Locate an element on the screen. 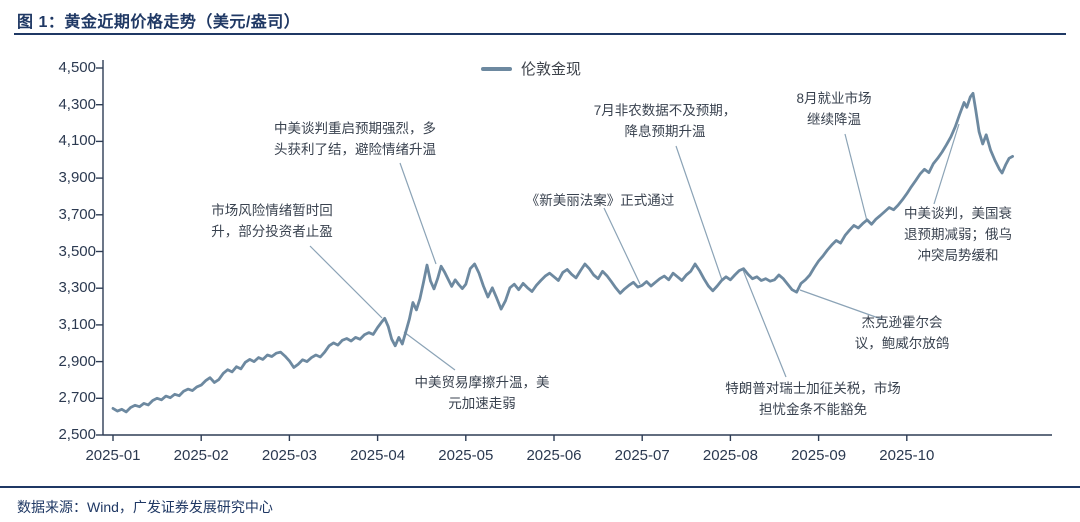 This screenshot has width=1080, height=522. annotation: 中美贸易摩擦升温，美 元加速走弱 is located at coordinates (482, 393).